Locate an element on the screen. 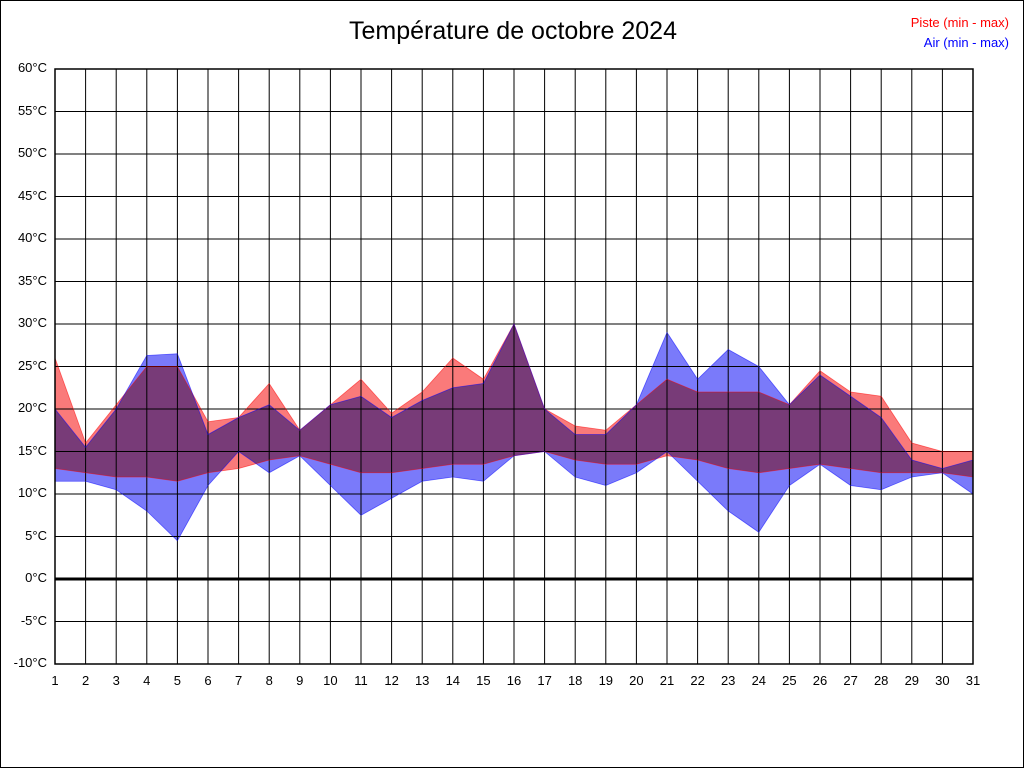 The width and height of the screenshot is (1024, 769). x-axis-tick-label: 19 is located at coordinates (606, 680).